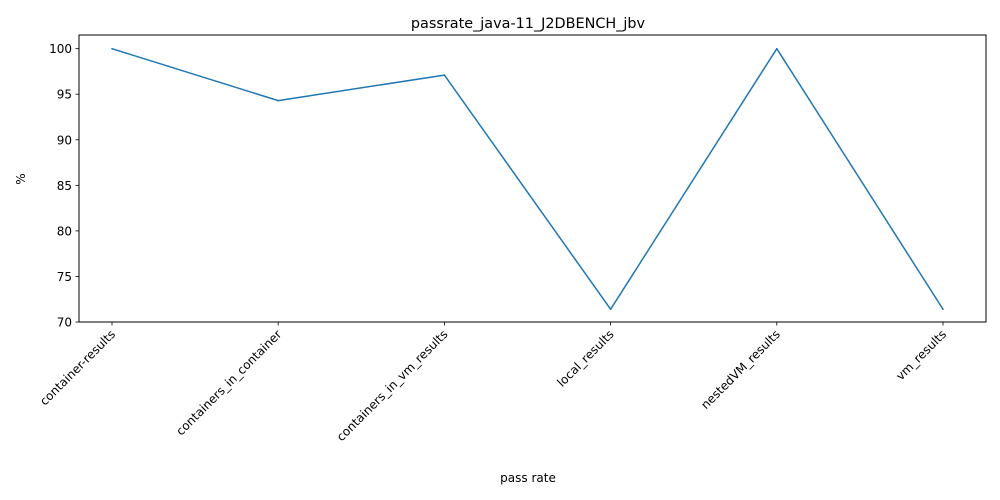 The height and width of the screenshot is (500, 1000). What do you see at coordinates (64, 277) in the screenshot?
I see `y-tick-label: 75` at bounding box center [64, 277].